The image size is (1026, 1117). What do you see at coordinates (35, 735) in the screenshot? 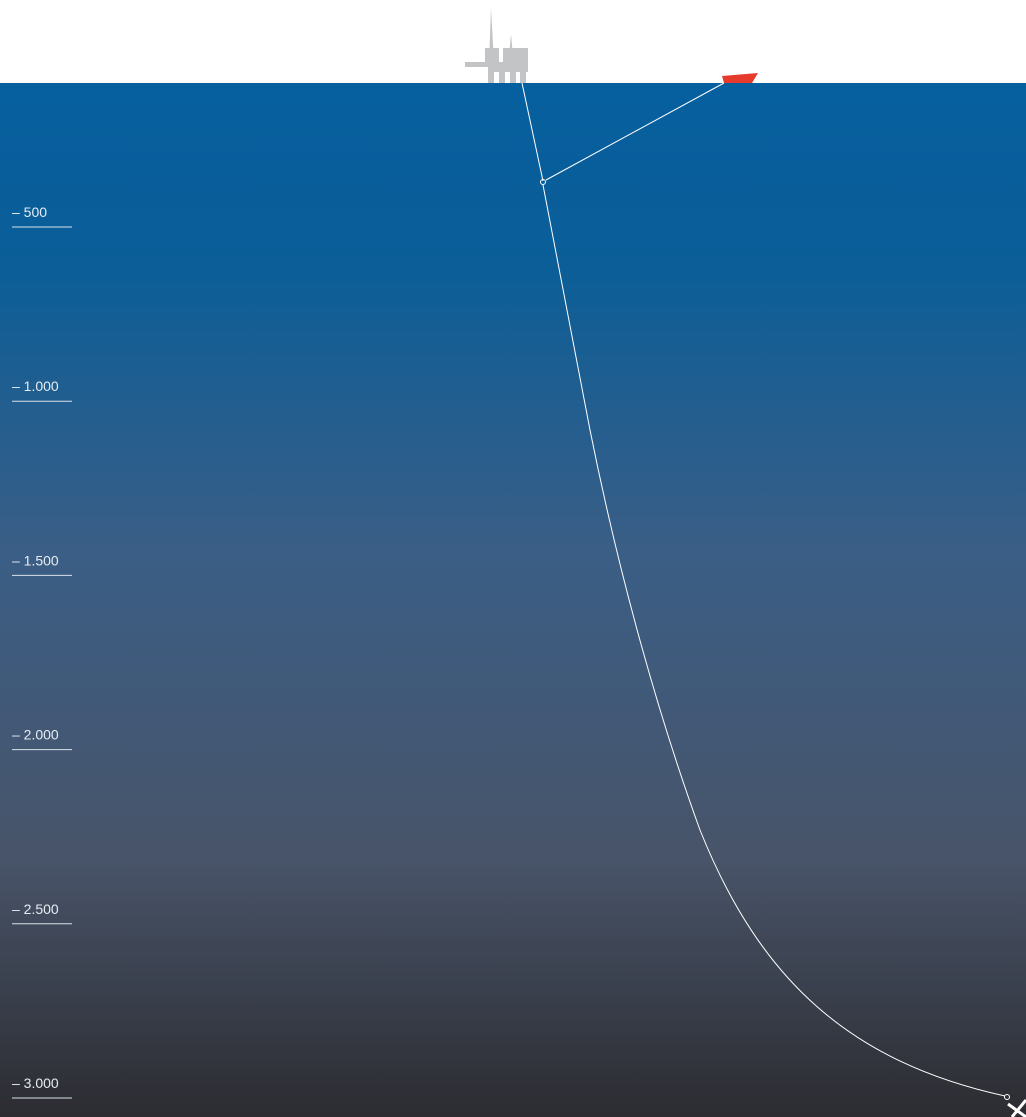
I see `depth-label: – 2.000` at bounding box center [35, 735].